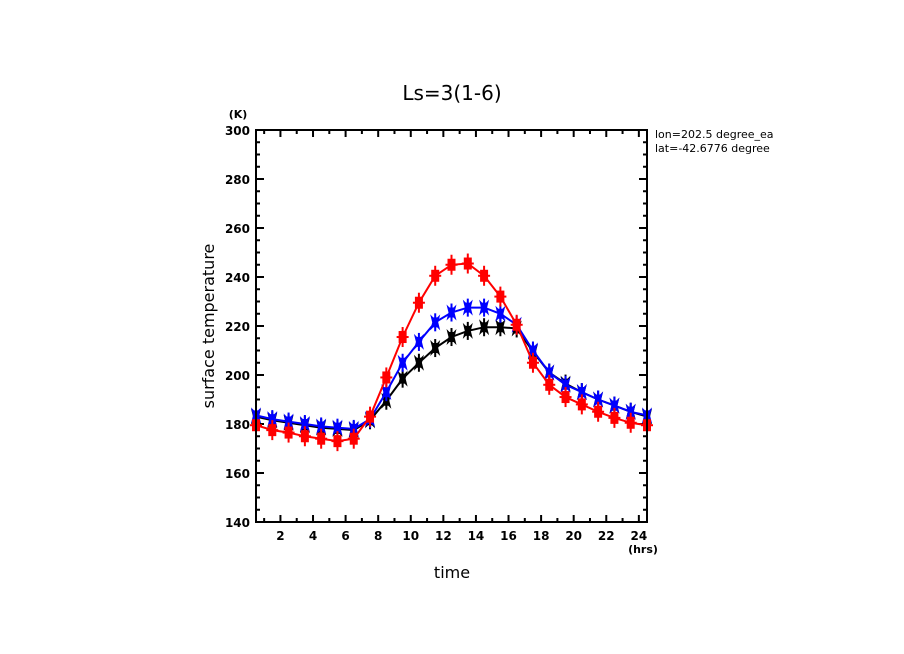 The image size is (904, 654). What do you see at coordinates (345, 536) in the screenshot?
I see `x-tick-label: 6` at bounding box center [345, 536].